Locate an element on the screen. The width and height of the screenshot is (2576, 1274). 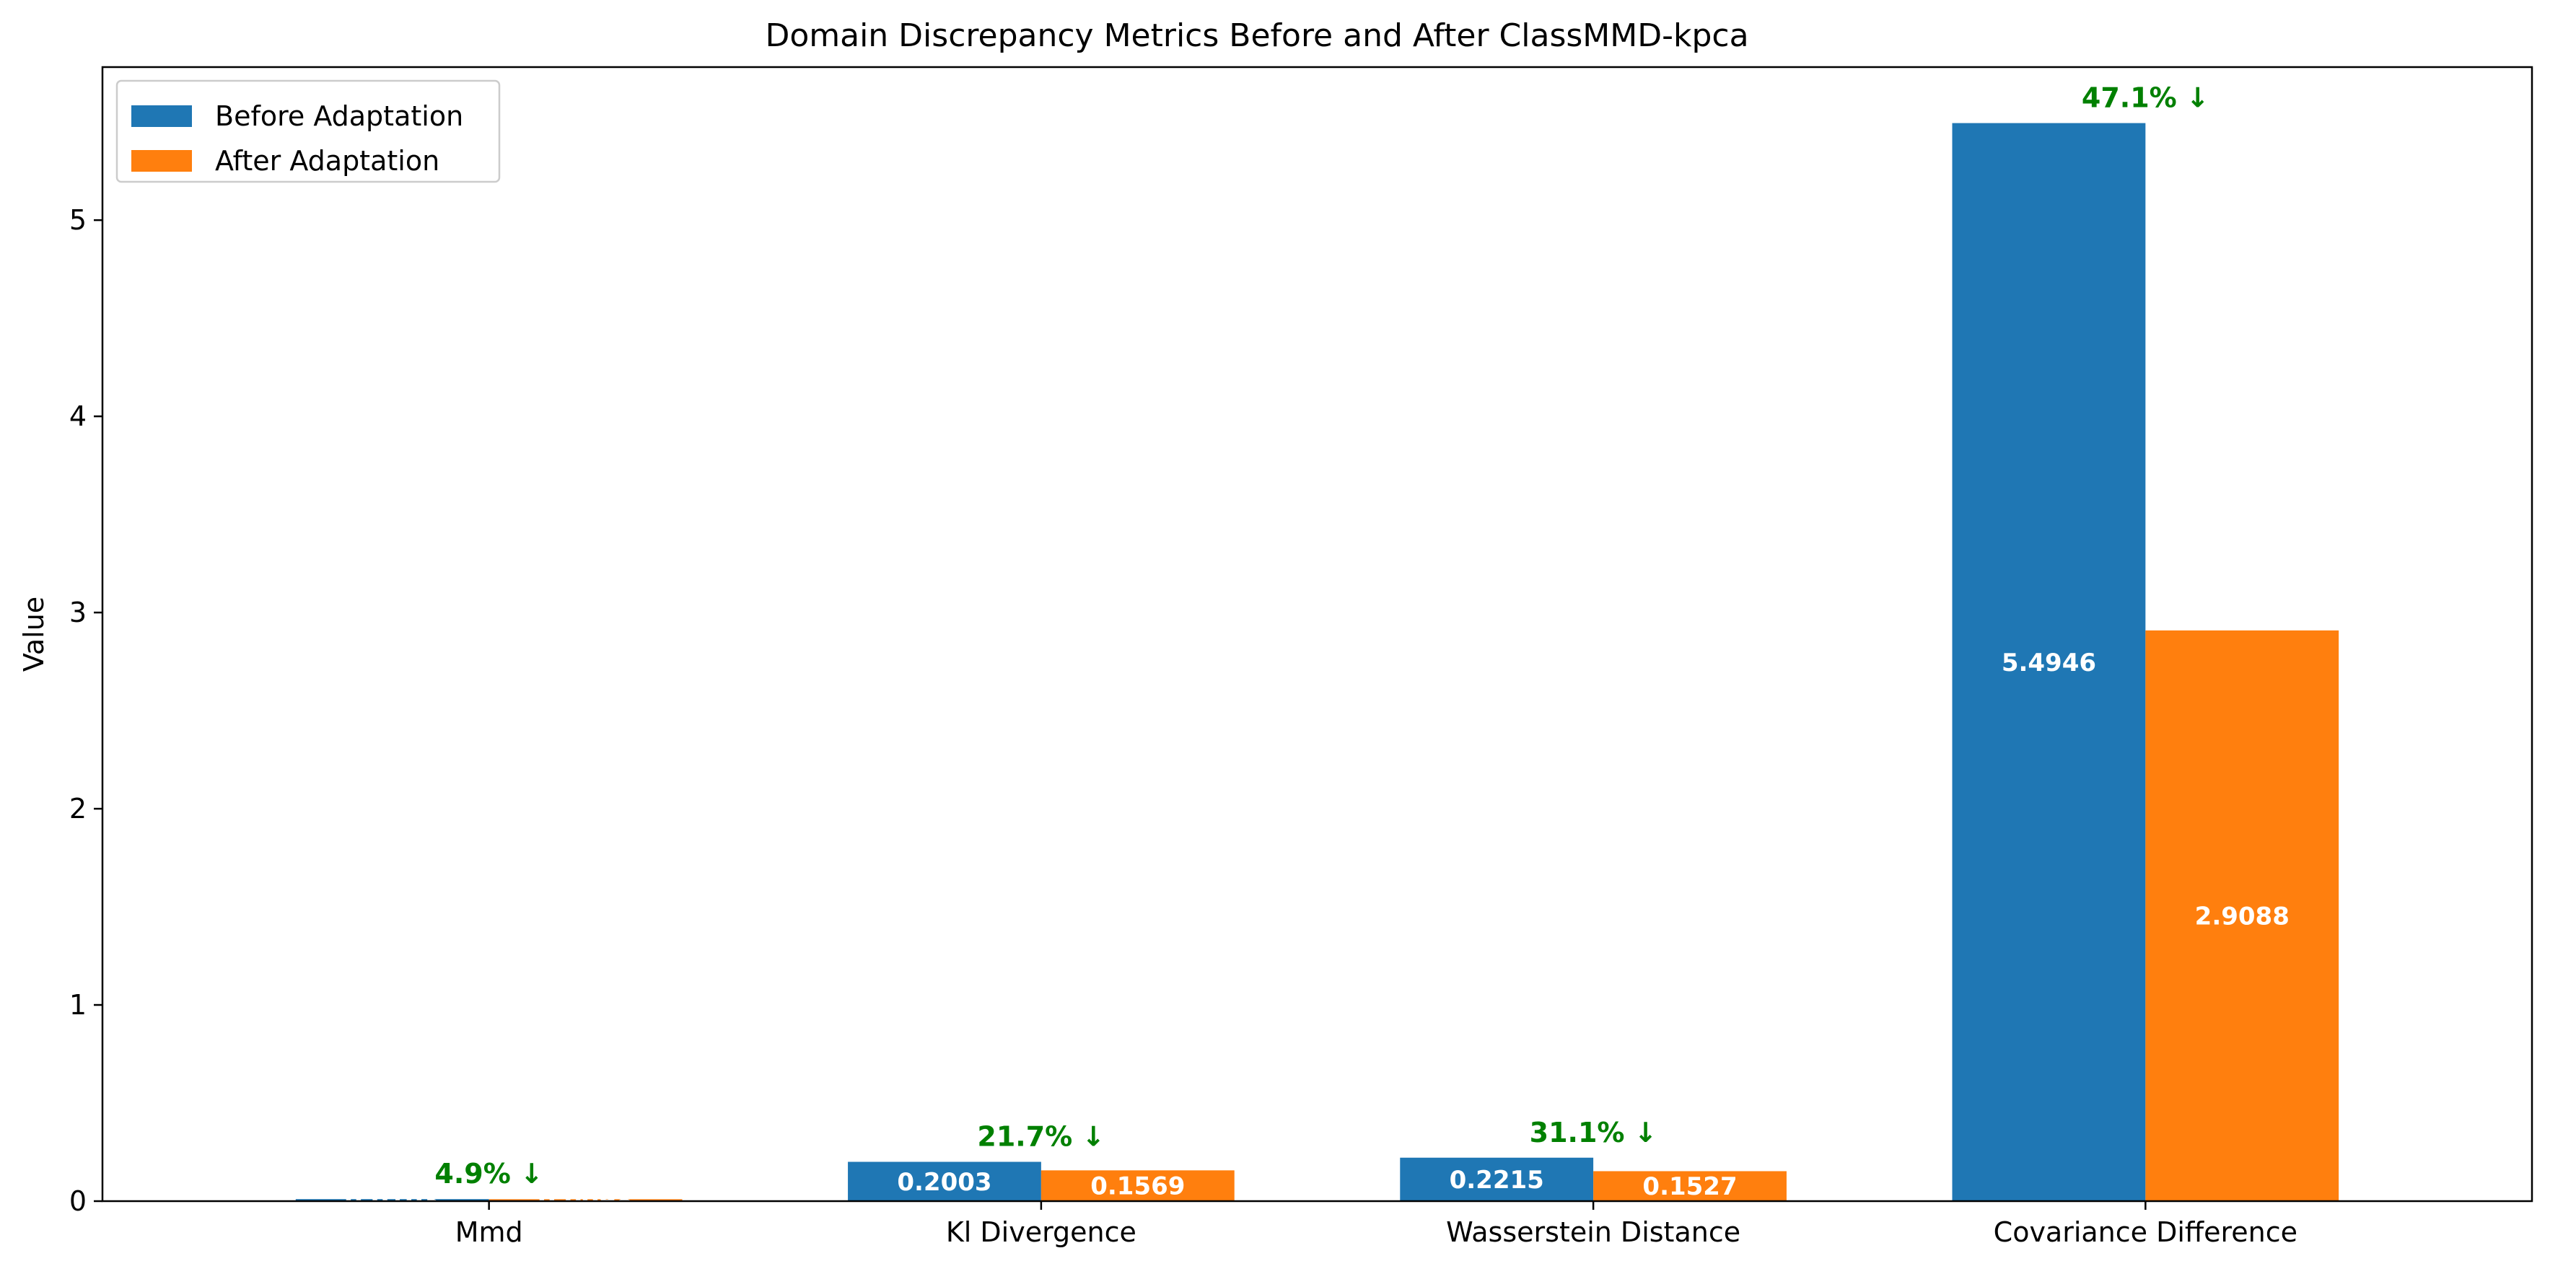
x-tick-label: Kl Divergence is located at coordinates (1041, 1232).